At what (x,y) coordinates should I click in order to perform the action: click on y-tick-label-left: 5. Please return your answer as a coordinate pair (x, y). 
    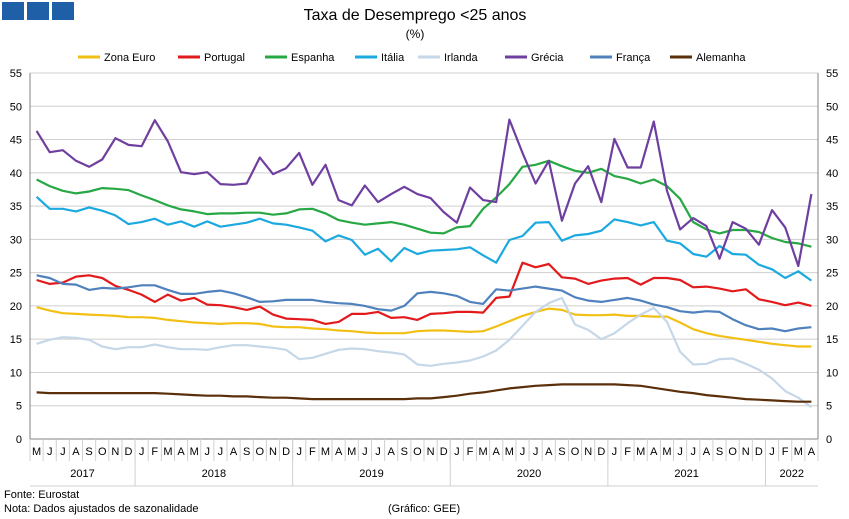
    Looking at the image, I should click on (19, 407).